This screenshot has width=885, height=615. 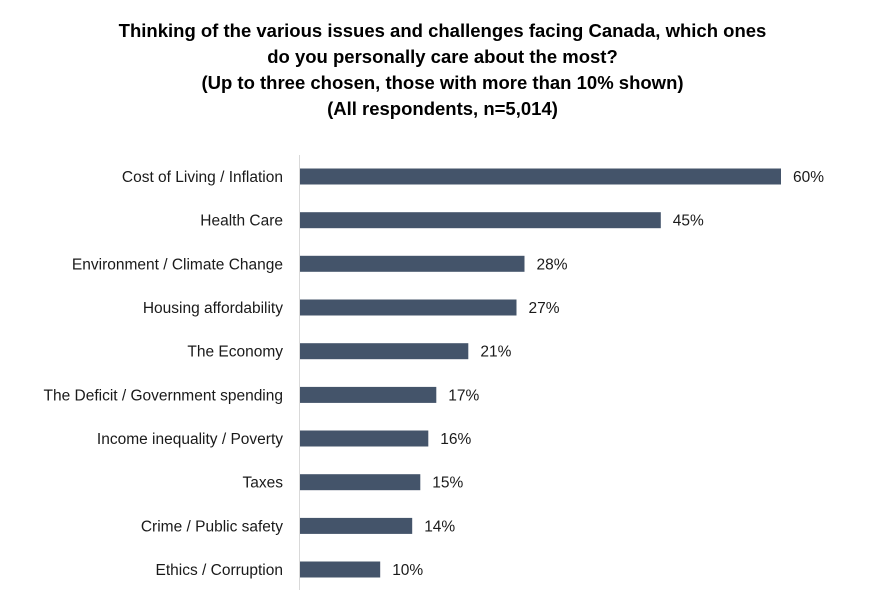 I want to click on category-label: Taxes, so click(x=263, y=483).